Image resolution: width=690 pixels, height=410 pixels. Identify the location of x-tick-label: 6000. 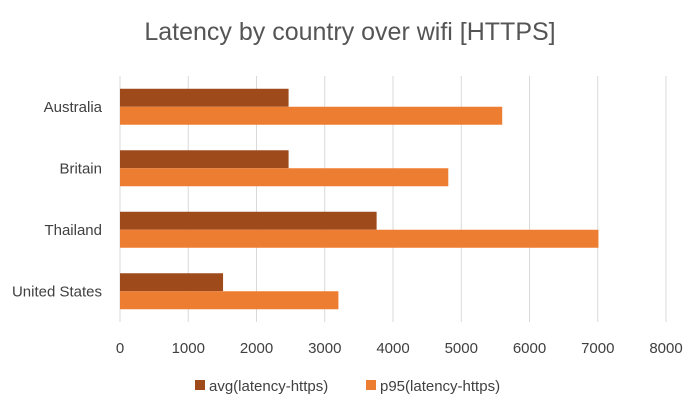
(529, 348).